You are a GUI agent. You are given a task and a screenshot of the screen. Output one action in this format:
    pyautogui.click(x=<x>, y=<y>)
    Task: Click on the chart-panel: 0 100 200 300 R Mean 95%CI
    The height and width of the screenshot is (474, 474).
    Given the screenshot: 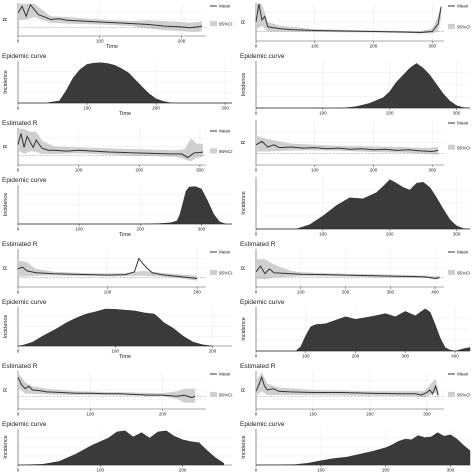 What is the action you would take?
    pyautogui.click(x=356, y=146)
    